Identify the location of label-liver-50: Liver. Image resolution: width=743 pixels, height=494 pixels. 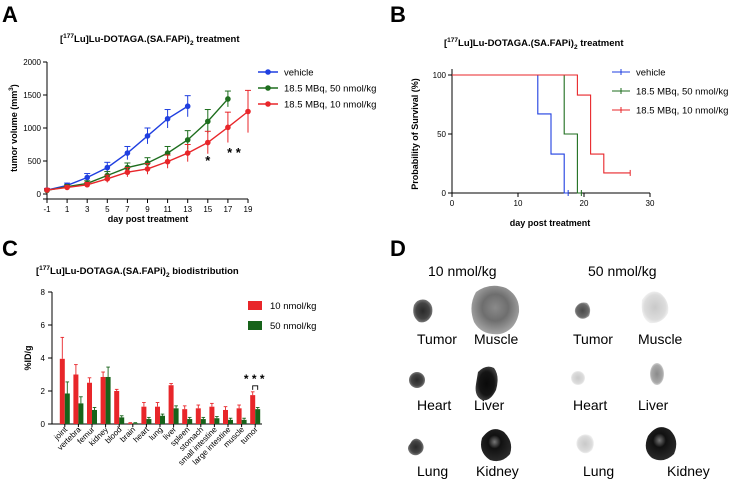
(653, 405).